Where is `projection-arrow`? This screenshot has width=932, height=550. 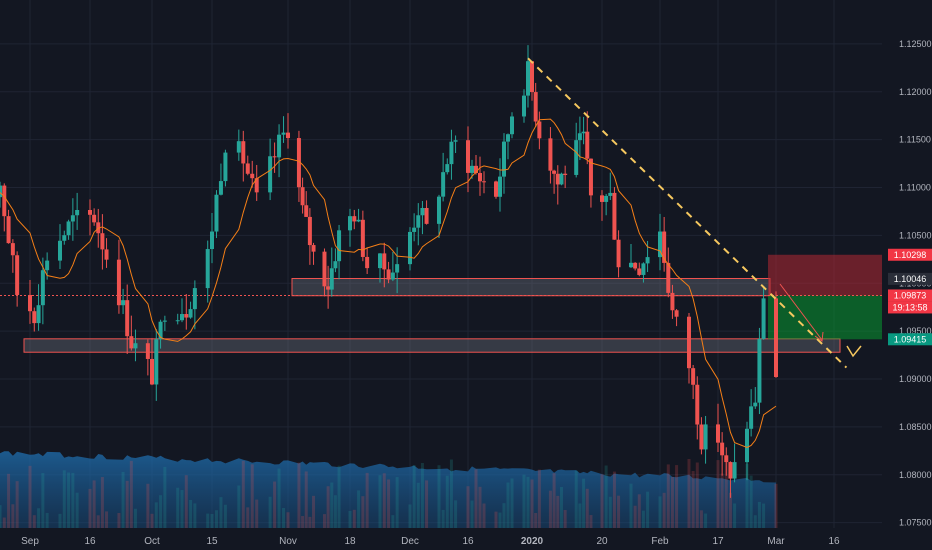 projection-arrow is located at coordinates (801, 312).